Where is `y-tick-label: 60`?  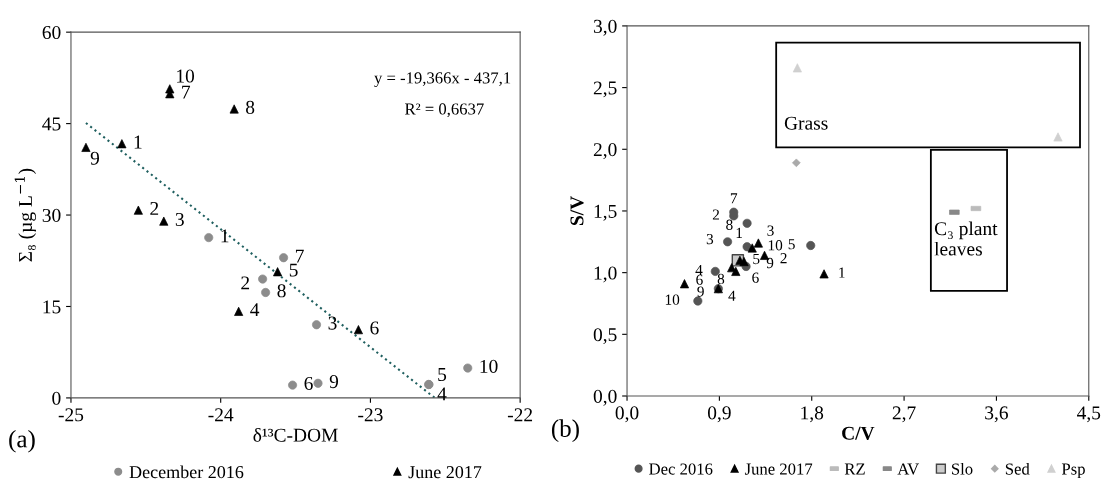
y-tick-label: 60 is located at coordinates (51, 32).